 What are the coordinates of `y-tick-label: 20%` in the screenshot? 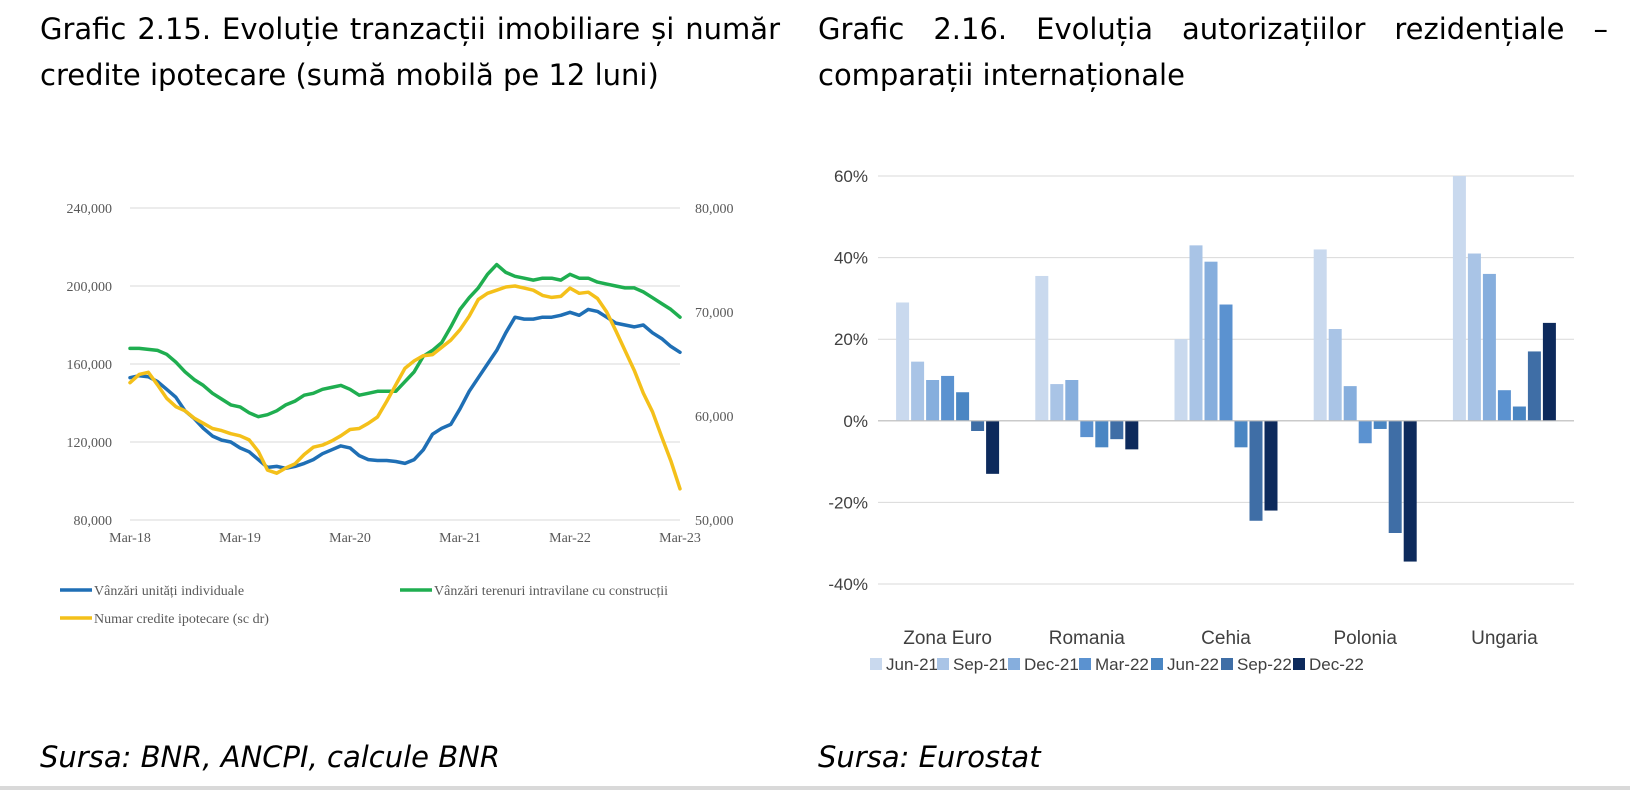 It's located at (851, 339).